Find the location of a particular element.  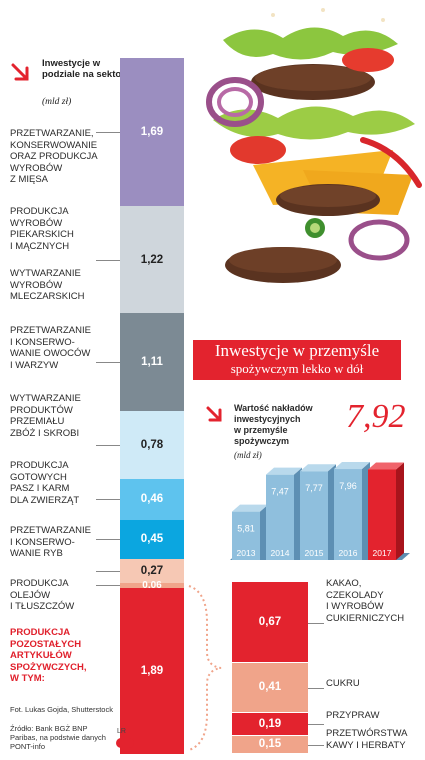

category-label: PRODUKCJA WYROBÓW PIEKARSKICH I MĄCZNYCH is located at coordinates (42, 229).